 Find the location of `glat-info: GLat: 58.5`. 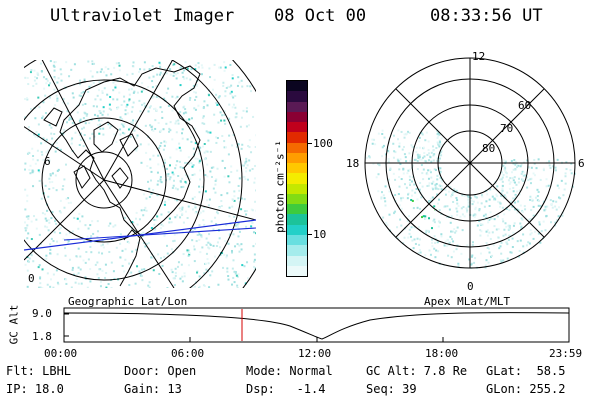

glat-info: GLat: 58.5 is located at coordinates (526, 371).